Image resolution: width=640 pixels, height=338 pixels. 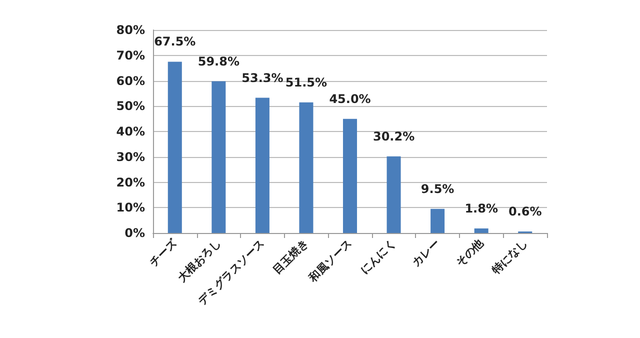 I want to click on data-label: 0.6%, so click(x=525, y=211).